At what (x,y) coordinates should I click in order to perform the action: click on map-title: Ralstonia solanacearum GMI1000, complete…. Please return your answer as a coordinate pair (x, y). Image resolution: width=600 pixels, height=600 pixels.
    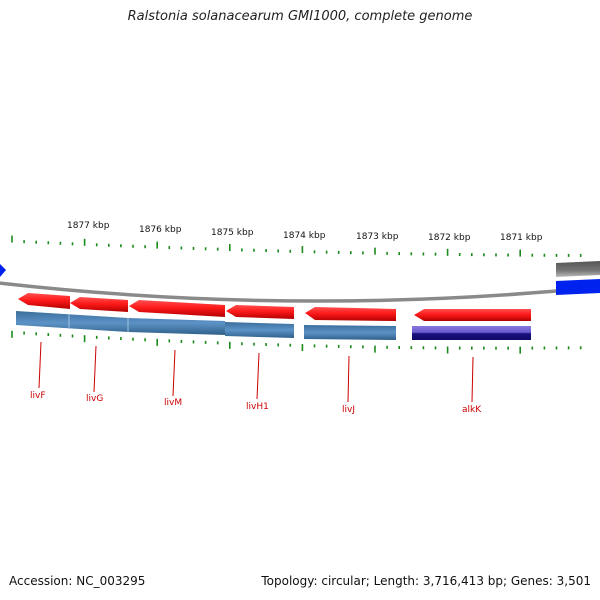
    Looking at the image, I should click on (300, 16).